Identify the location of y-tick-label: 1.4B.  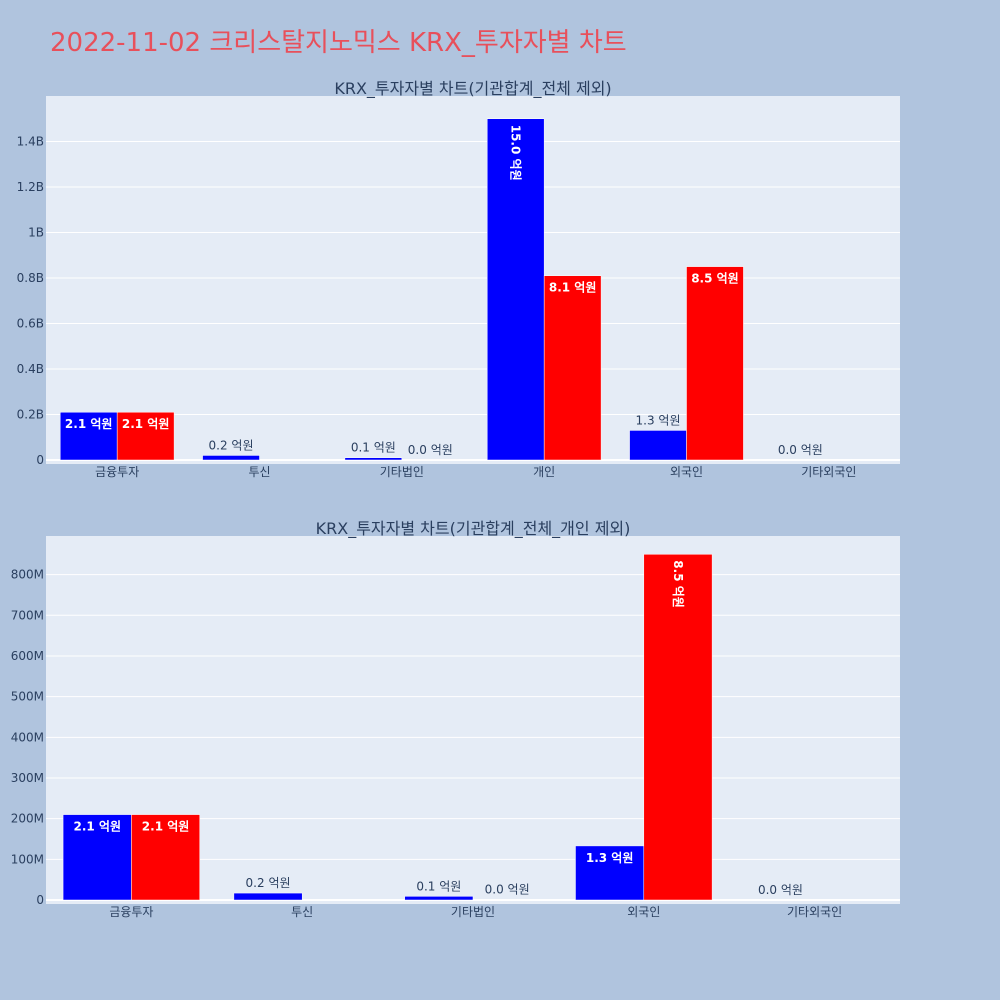
(30, 142).